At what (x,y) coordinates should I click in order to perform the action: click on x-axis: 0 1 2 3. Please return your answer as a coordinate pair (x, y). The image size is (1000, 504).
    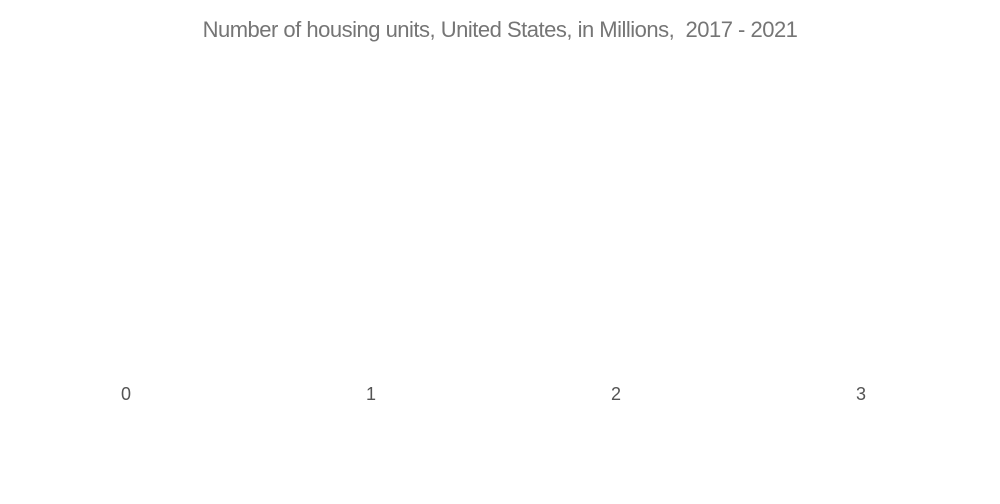
    Looking at the image, I should click on (500, 394).